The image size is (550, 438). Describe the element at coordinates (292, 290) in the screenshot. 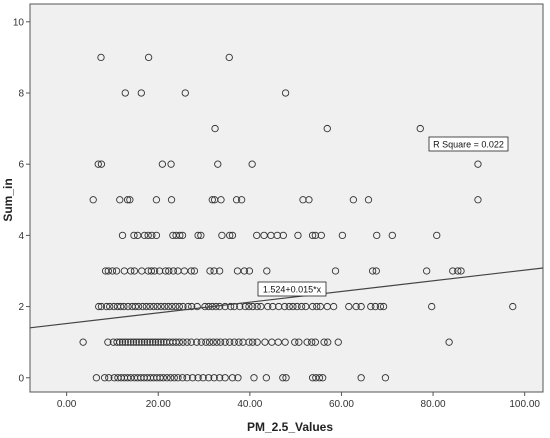

I see `fit-equation-text: 1.524+0.015*x` at that location.